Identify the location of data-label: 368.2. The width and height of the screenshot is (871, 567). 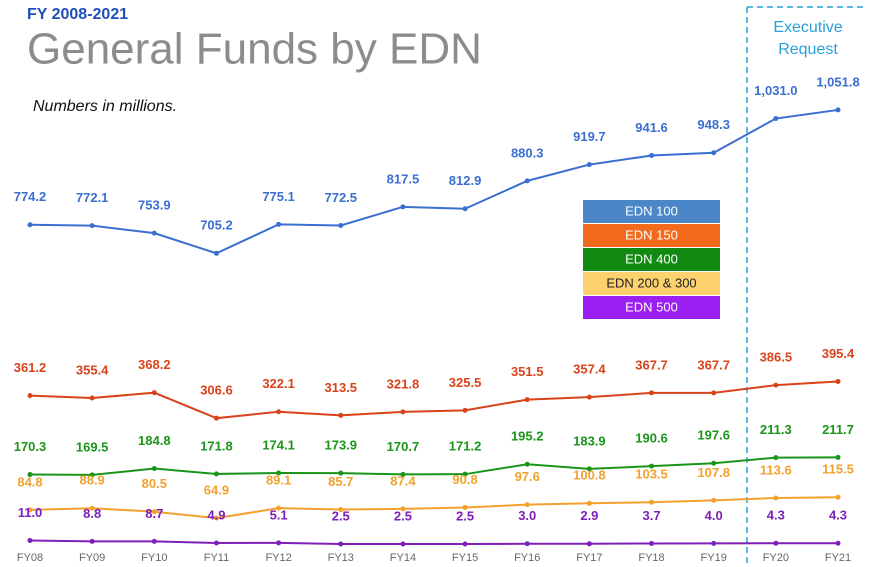
(154, 364).